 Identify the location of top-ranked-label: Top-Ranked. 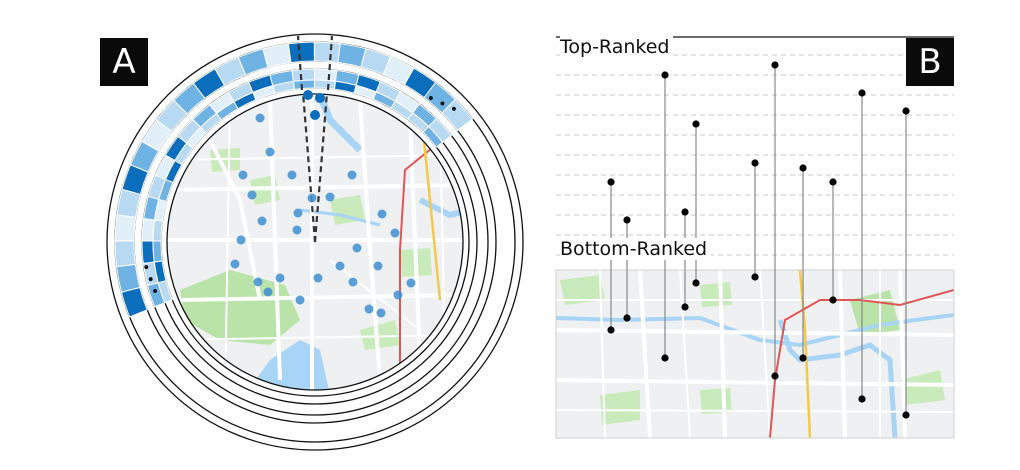
(617, 47).